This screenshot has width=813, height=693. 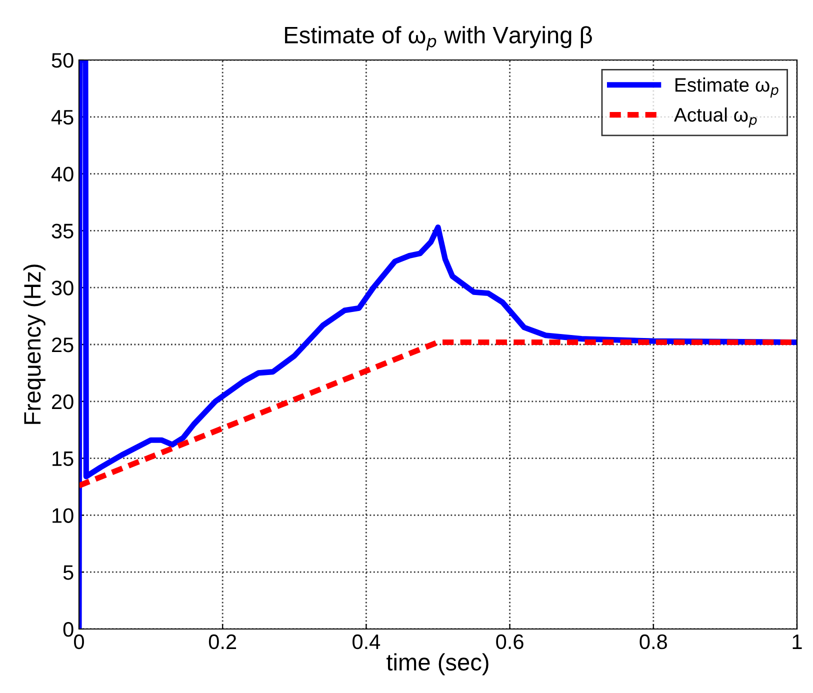 What do you see at coordinates (63, 515) in the screenshot?
I see `y-tick-label: 10` at bounding box center [63, 515].